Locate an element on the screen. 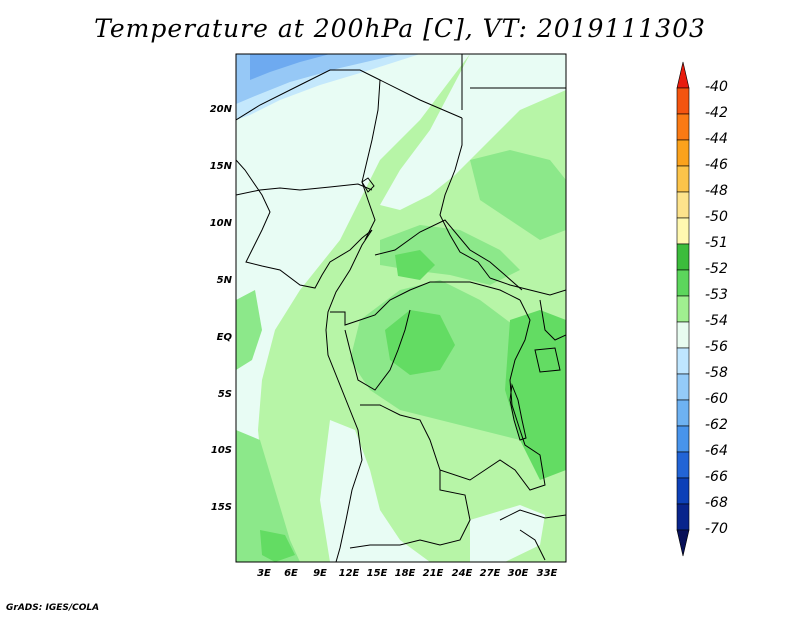 The height and width of the screenshot is (618, 800). band-minus54-east is located at coordinates (473, 132).